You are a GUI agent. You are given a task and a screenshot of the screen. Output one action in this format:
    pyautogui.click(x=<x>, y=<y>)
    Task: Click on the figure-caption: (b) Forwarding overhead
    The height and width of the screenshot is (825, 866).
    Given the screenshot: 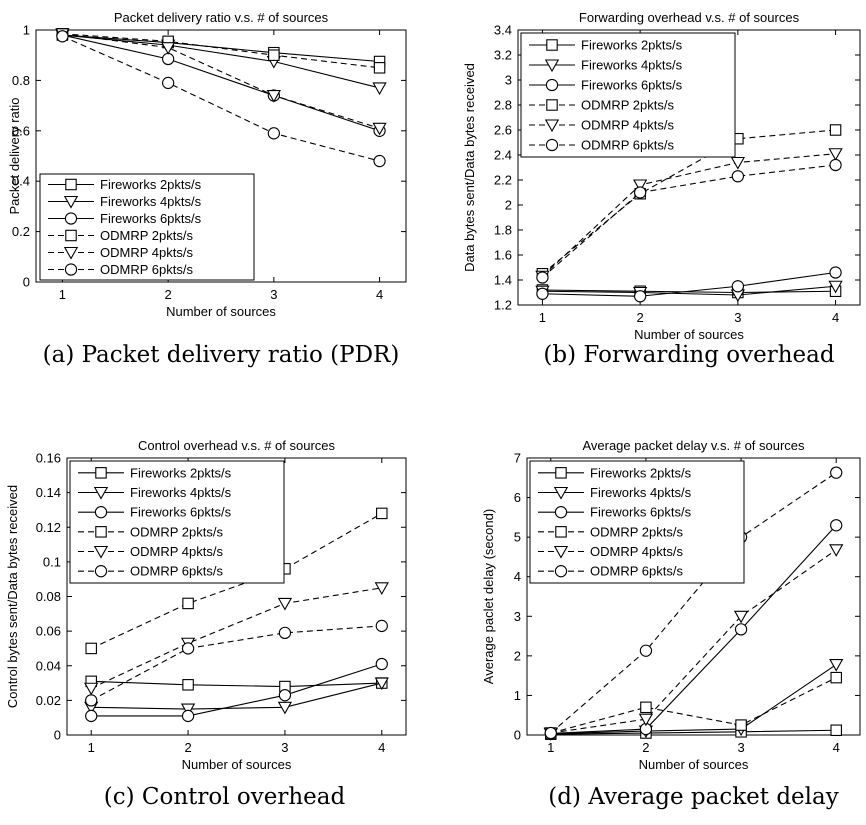 What is the action you would take?
    pyautogui.click(x=688, y=355)
    